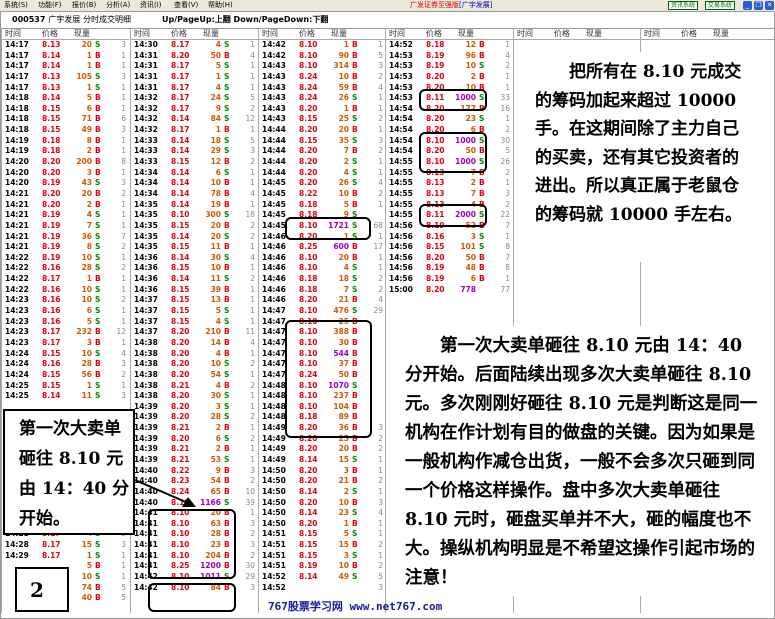  Describe the element at coordinates (51, 76) in the screenshot. I see `trade-price: 8.13` at that location.